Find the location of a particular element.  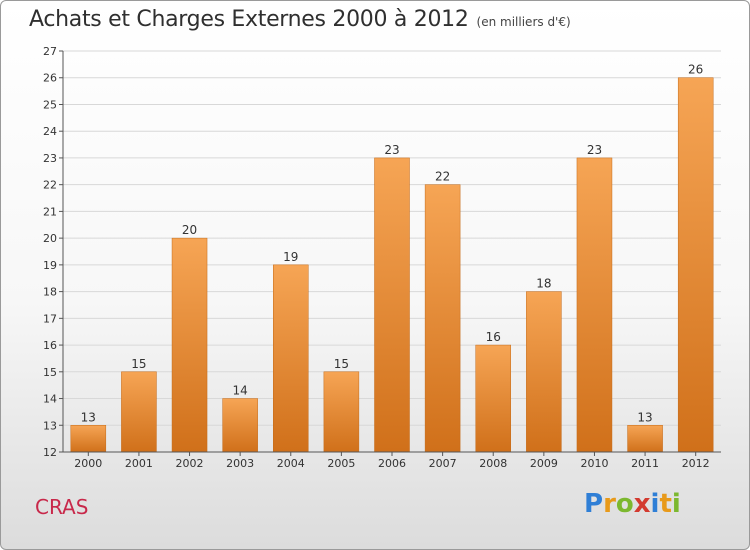

bar-2009 is located at coordinates (544, 372).